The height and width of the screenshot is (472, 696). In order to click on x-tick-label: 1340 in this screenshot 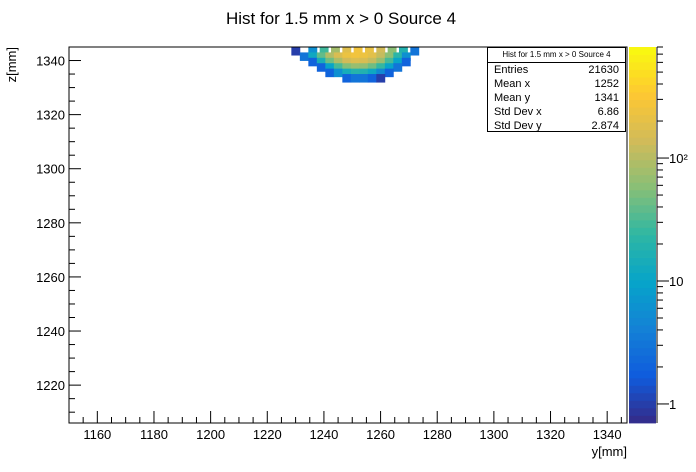, I will do `click(607, 434)`.